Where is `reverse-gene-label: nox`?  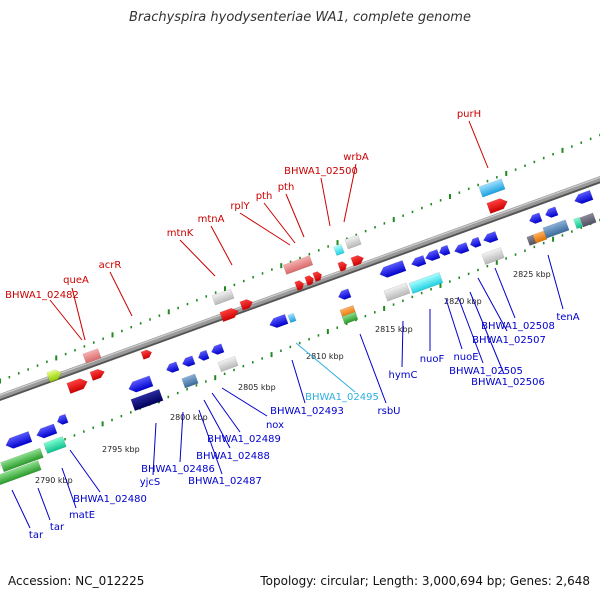 reverse-gene-label: nox is located at coordinates (275, 425).